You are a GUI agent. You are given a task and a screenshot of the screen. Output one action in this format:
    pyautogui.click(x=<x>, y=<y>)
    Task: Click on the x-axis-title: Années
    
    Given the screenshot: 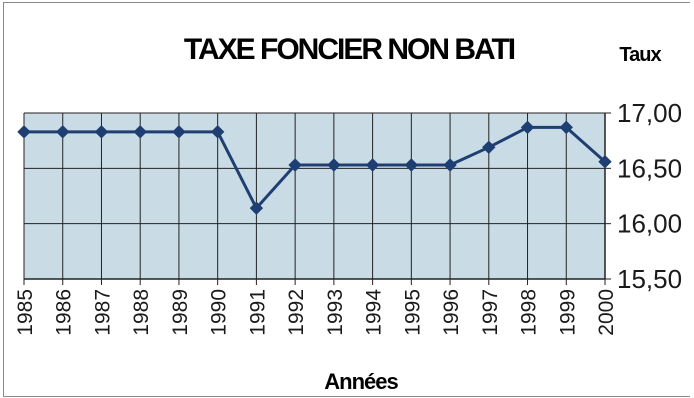 What is the action you would take?
    pyautogui.click(x=361, y=381)
    